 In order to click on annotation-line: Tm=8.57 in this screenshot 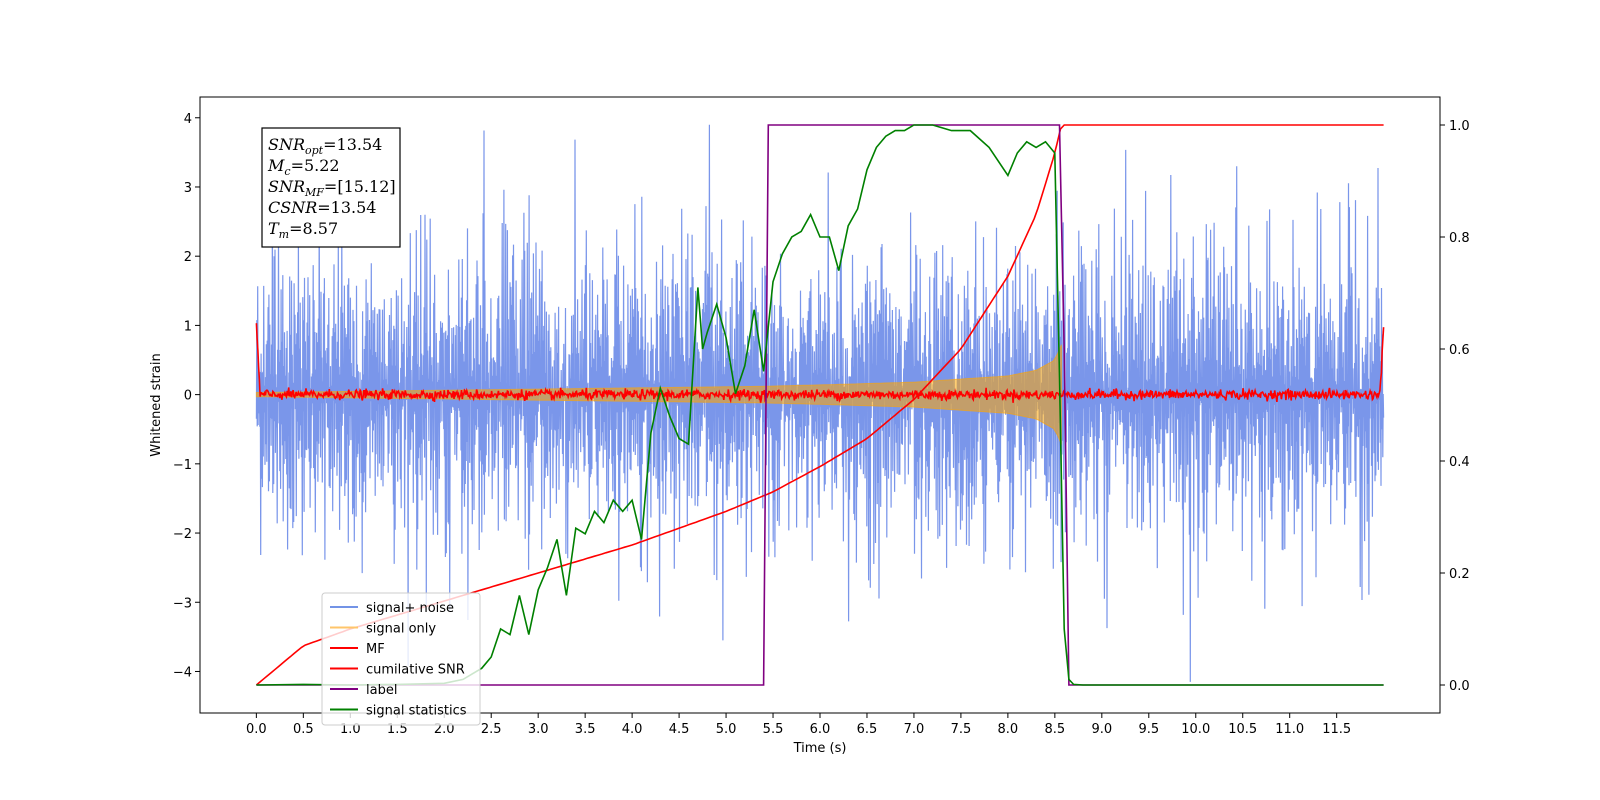, I will do `click(303, 230)`.